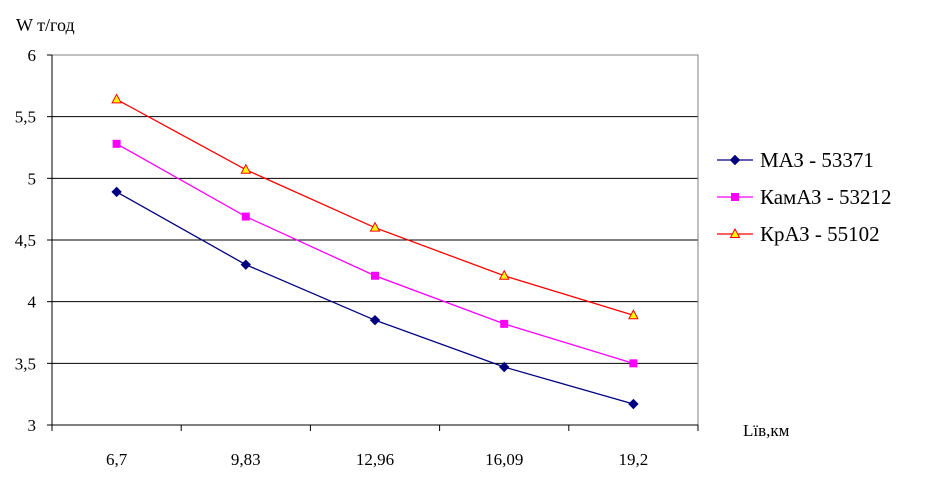 This screenshot has height=483, width=936. What do you see at coordinates (246, 459) in the screenshot?
I see `x-tick-label: 9,83` at bounding box center [246, 459].